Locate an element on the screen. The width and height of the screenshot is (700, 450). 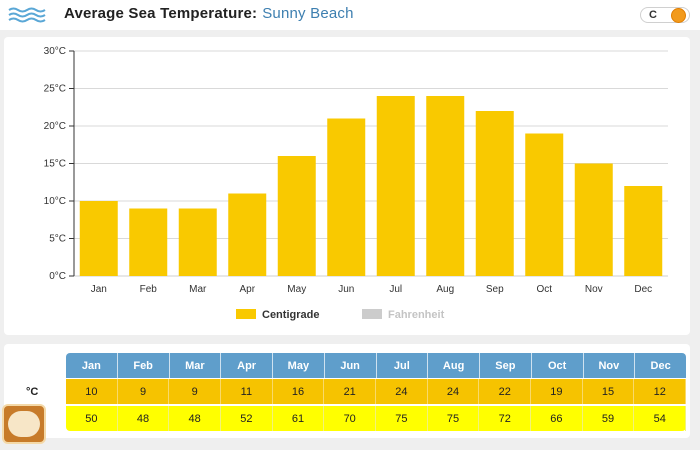
celsius-cell: 10 is located at coordinates (92, 391).